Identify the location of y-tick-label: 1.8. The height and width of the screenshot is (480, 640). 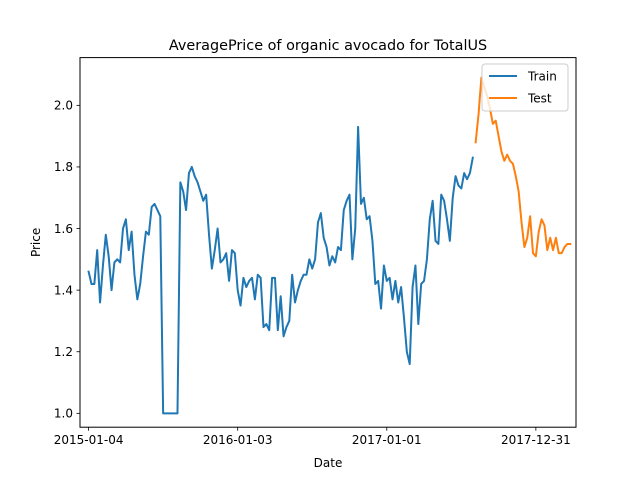
(63, 167).